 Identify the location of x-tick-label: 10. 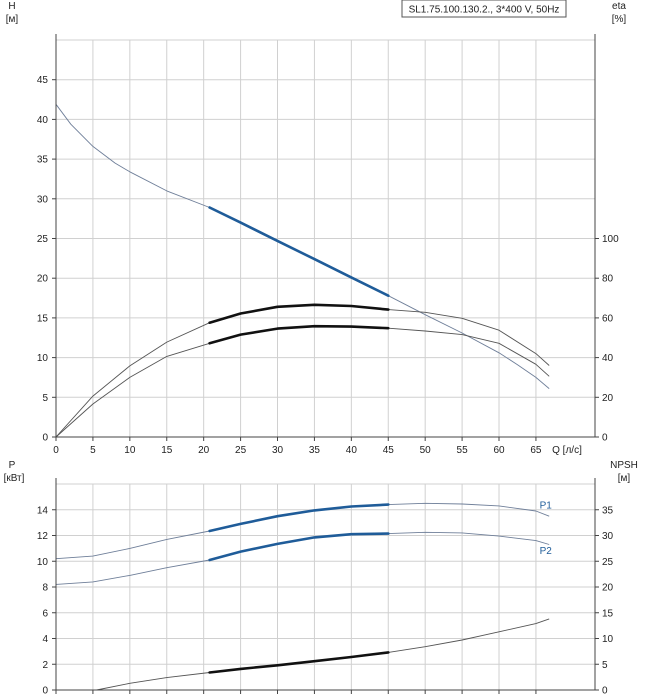
(130, 450).